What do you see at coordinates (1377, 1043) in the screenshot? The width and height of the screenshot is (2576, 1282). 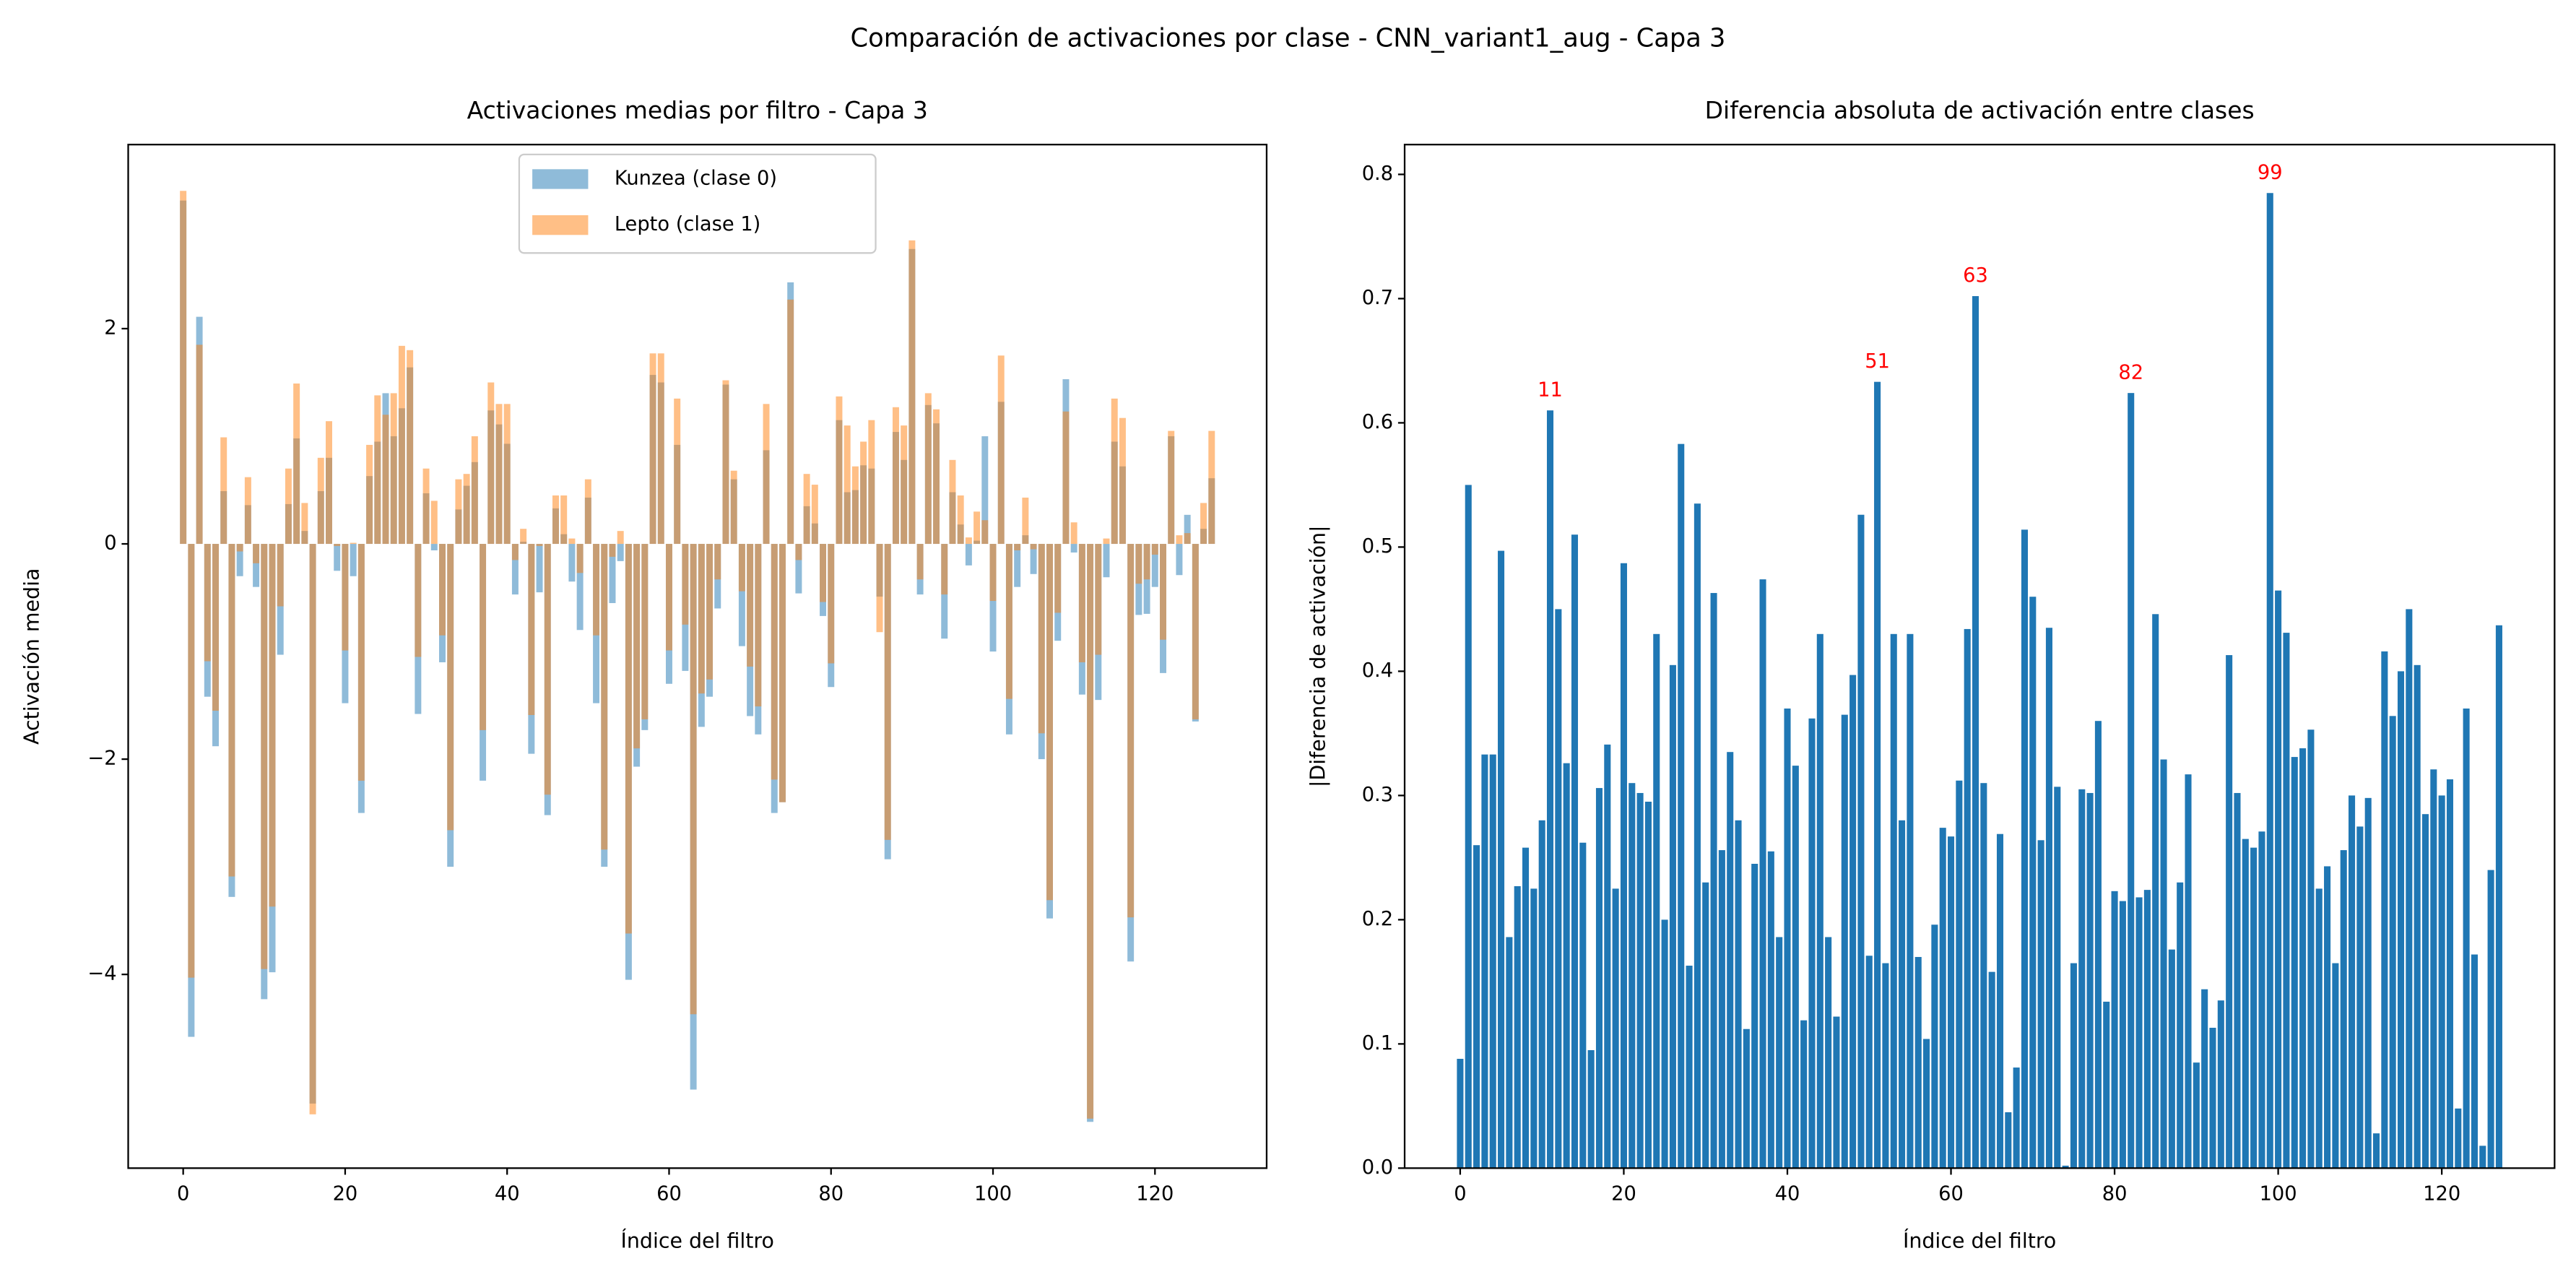 I see `y-tick-label: 0.1` at bounding box center [1377, 1043].